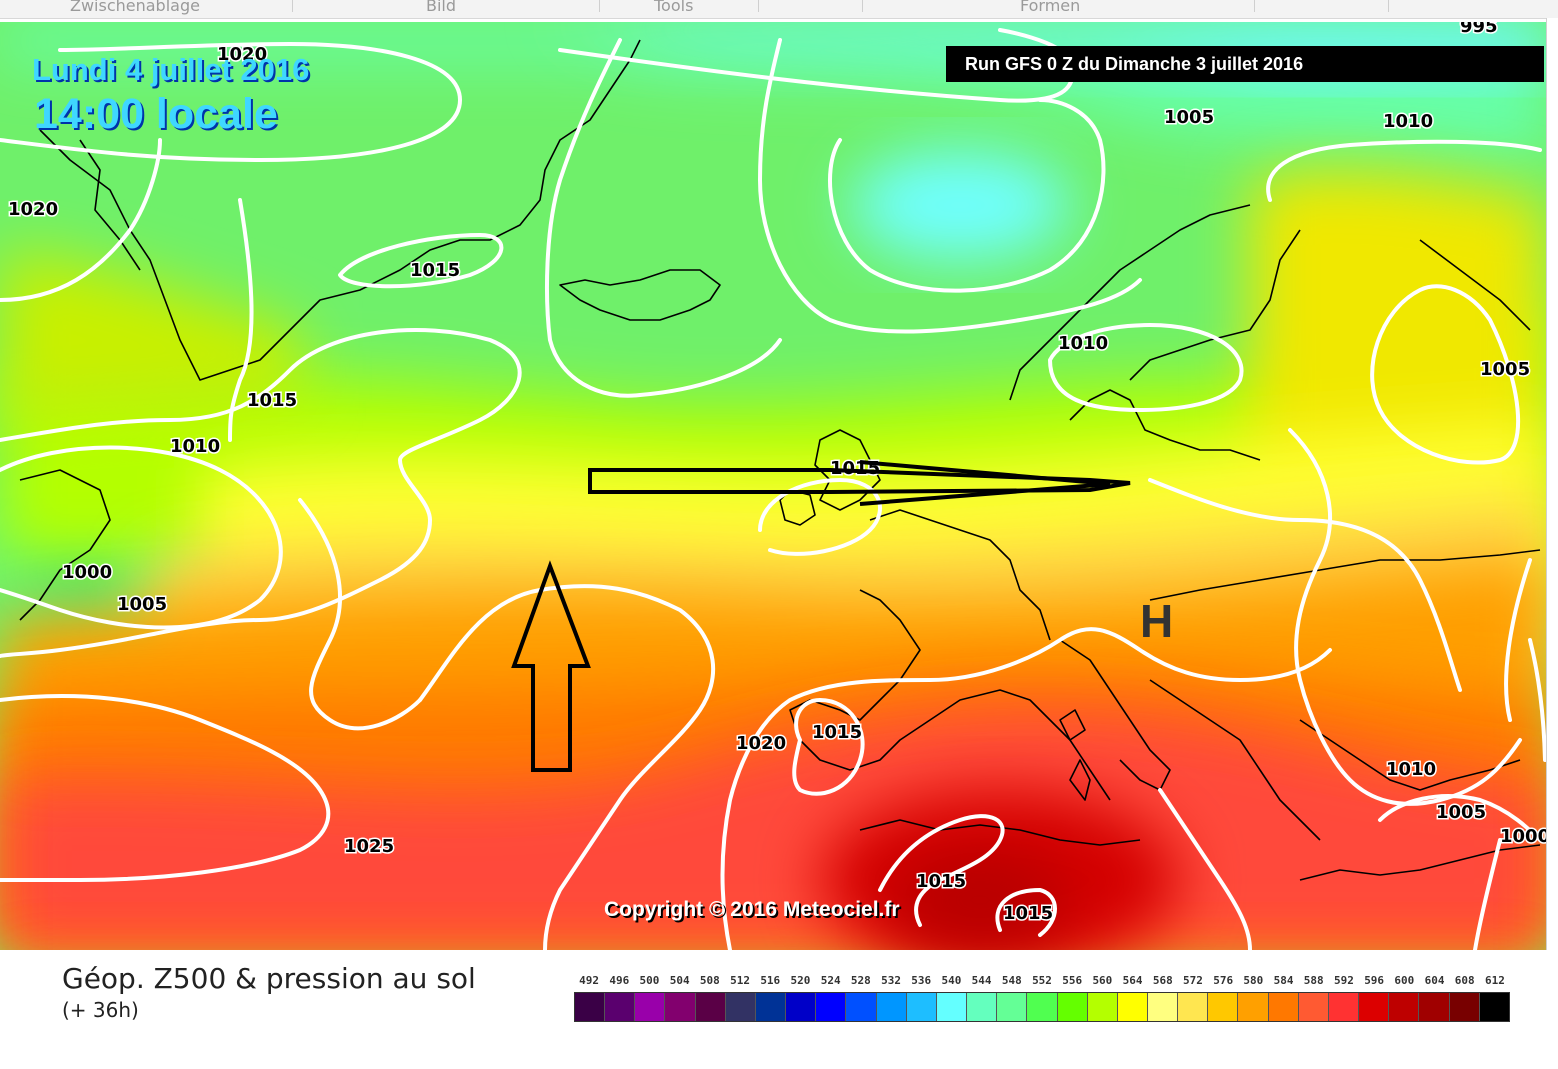 This screenshot has width=1558, height=1069. Describe the element at coordinates (1494, 980) in the screenshot. I see `scale-label: 612` at that location.